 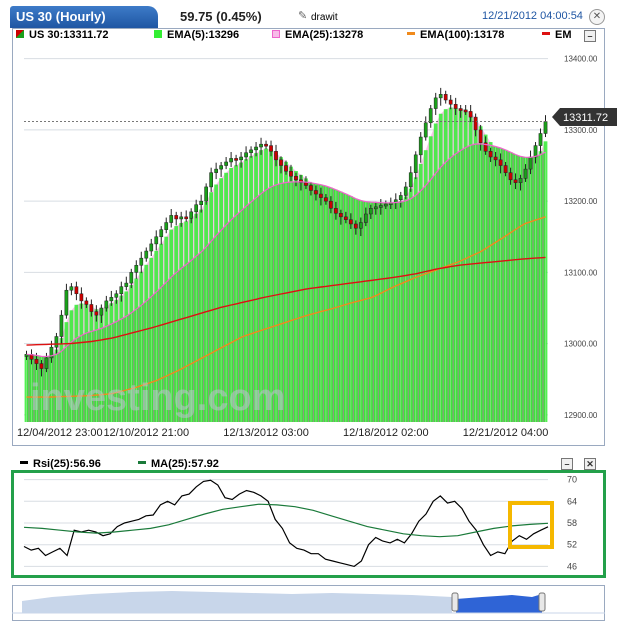 What do you see at coordinates (286, 301) in the screenshot?
I see `ema-long-line` at bounding box center [286, 301].